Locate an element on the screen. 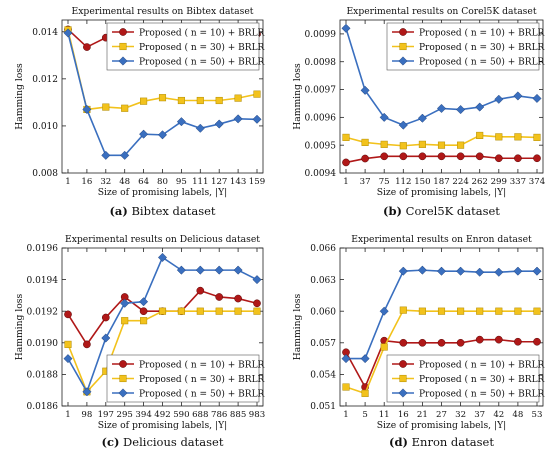  chart-title: Experimental results on Corel5K dataset is located at coordinates (441, 11).